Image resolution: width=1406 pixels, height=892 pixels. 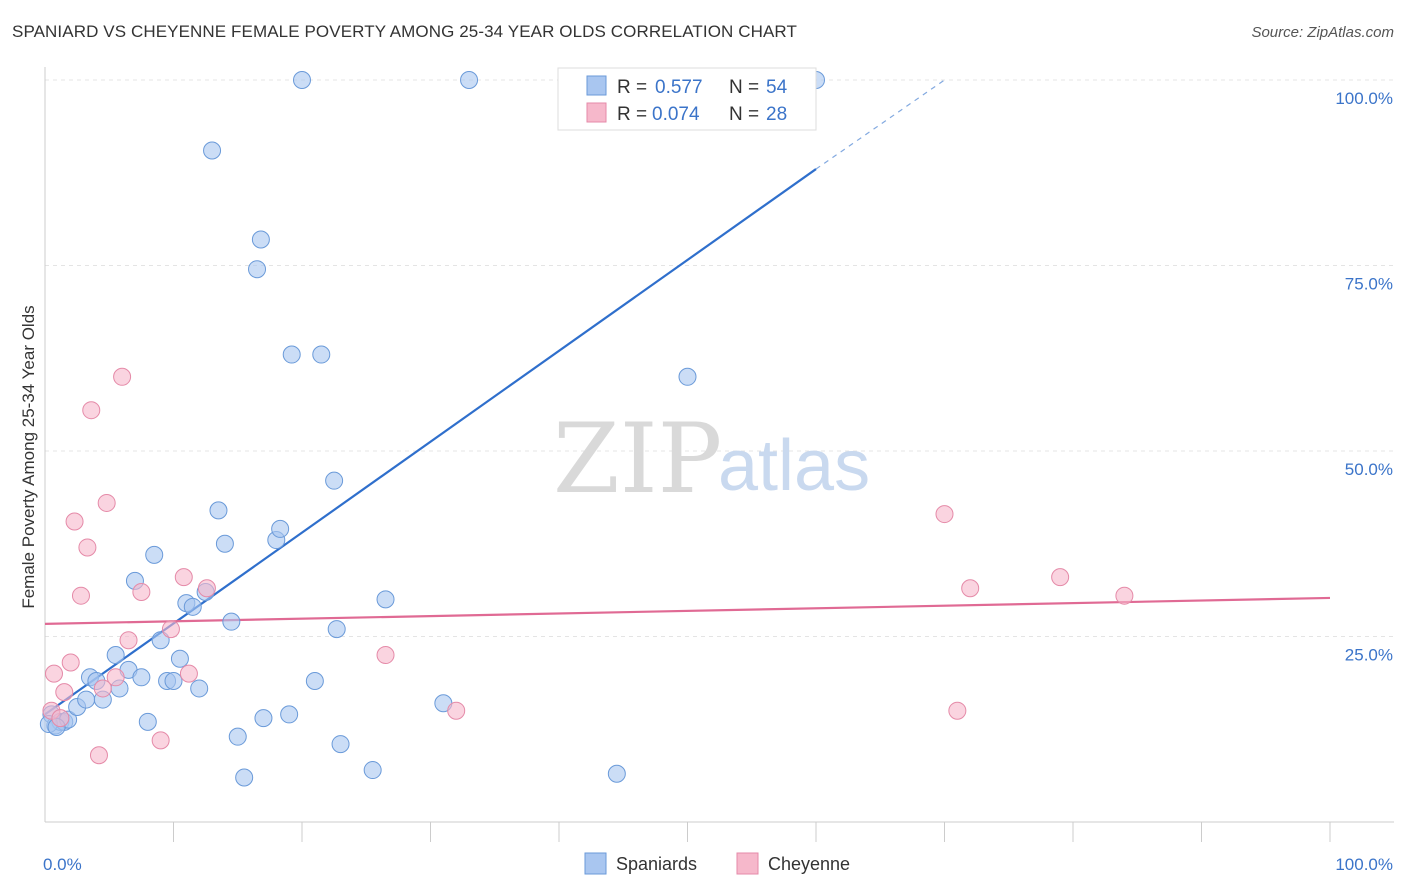 I want to click on bottom-legend-swatch-cheyenne, so click(x=747, y=863).